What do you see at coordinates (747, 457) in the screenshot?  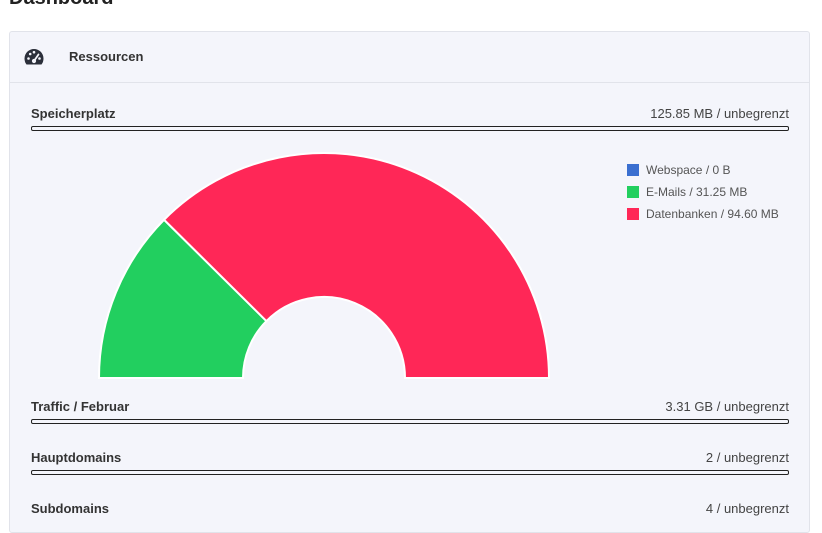 I see `resource-value: 2 / unbegrenzt` at bounding box center [747, 457].